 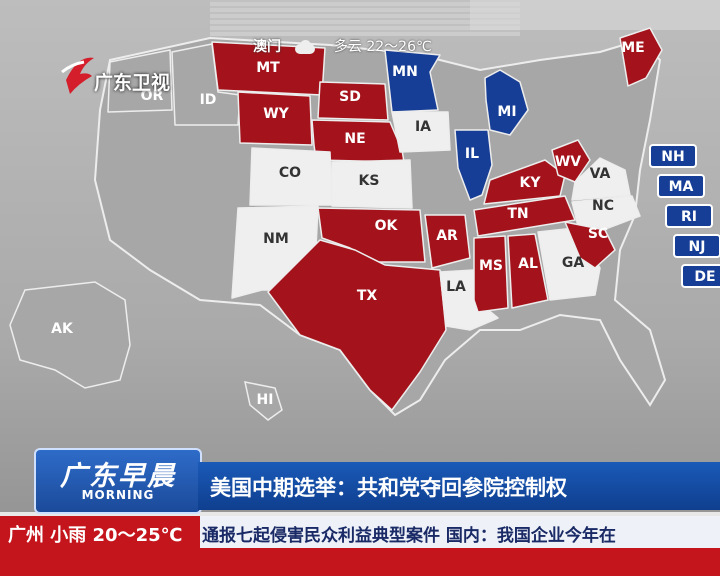 I want to click on state-WY-shape, so click(x=275, y=118).